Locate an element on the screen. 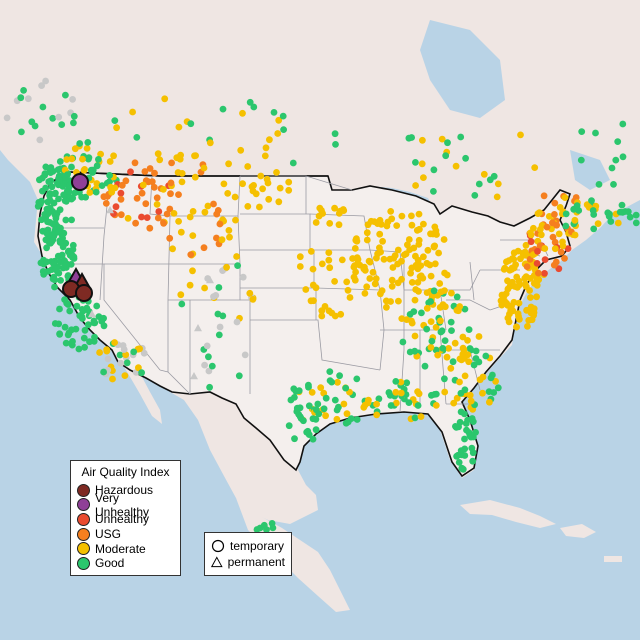  legend-item-unhealthy: Unhealthy is located at coordinates (125, 519).